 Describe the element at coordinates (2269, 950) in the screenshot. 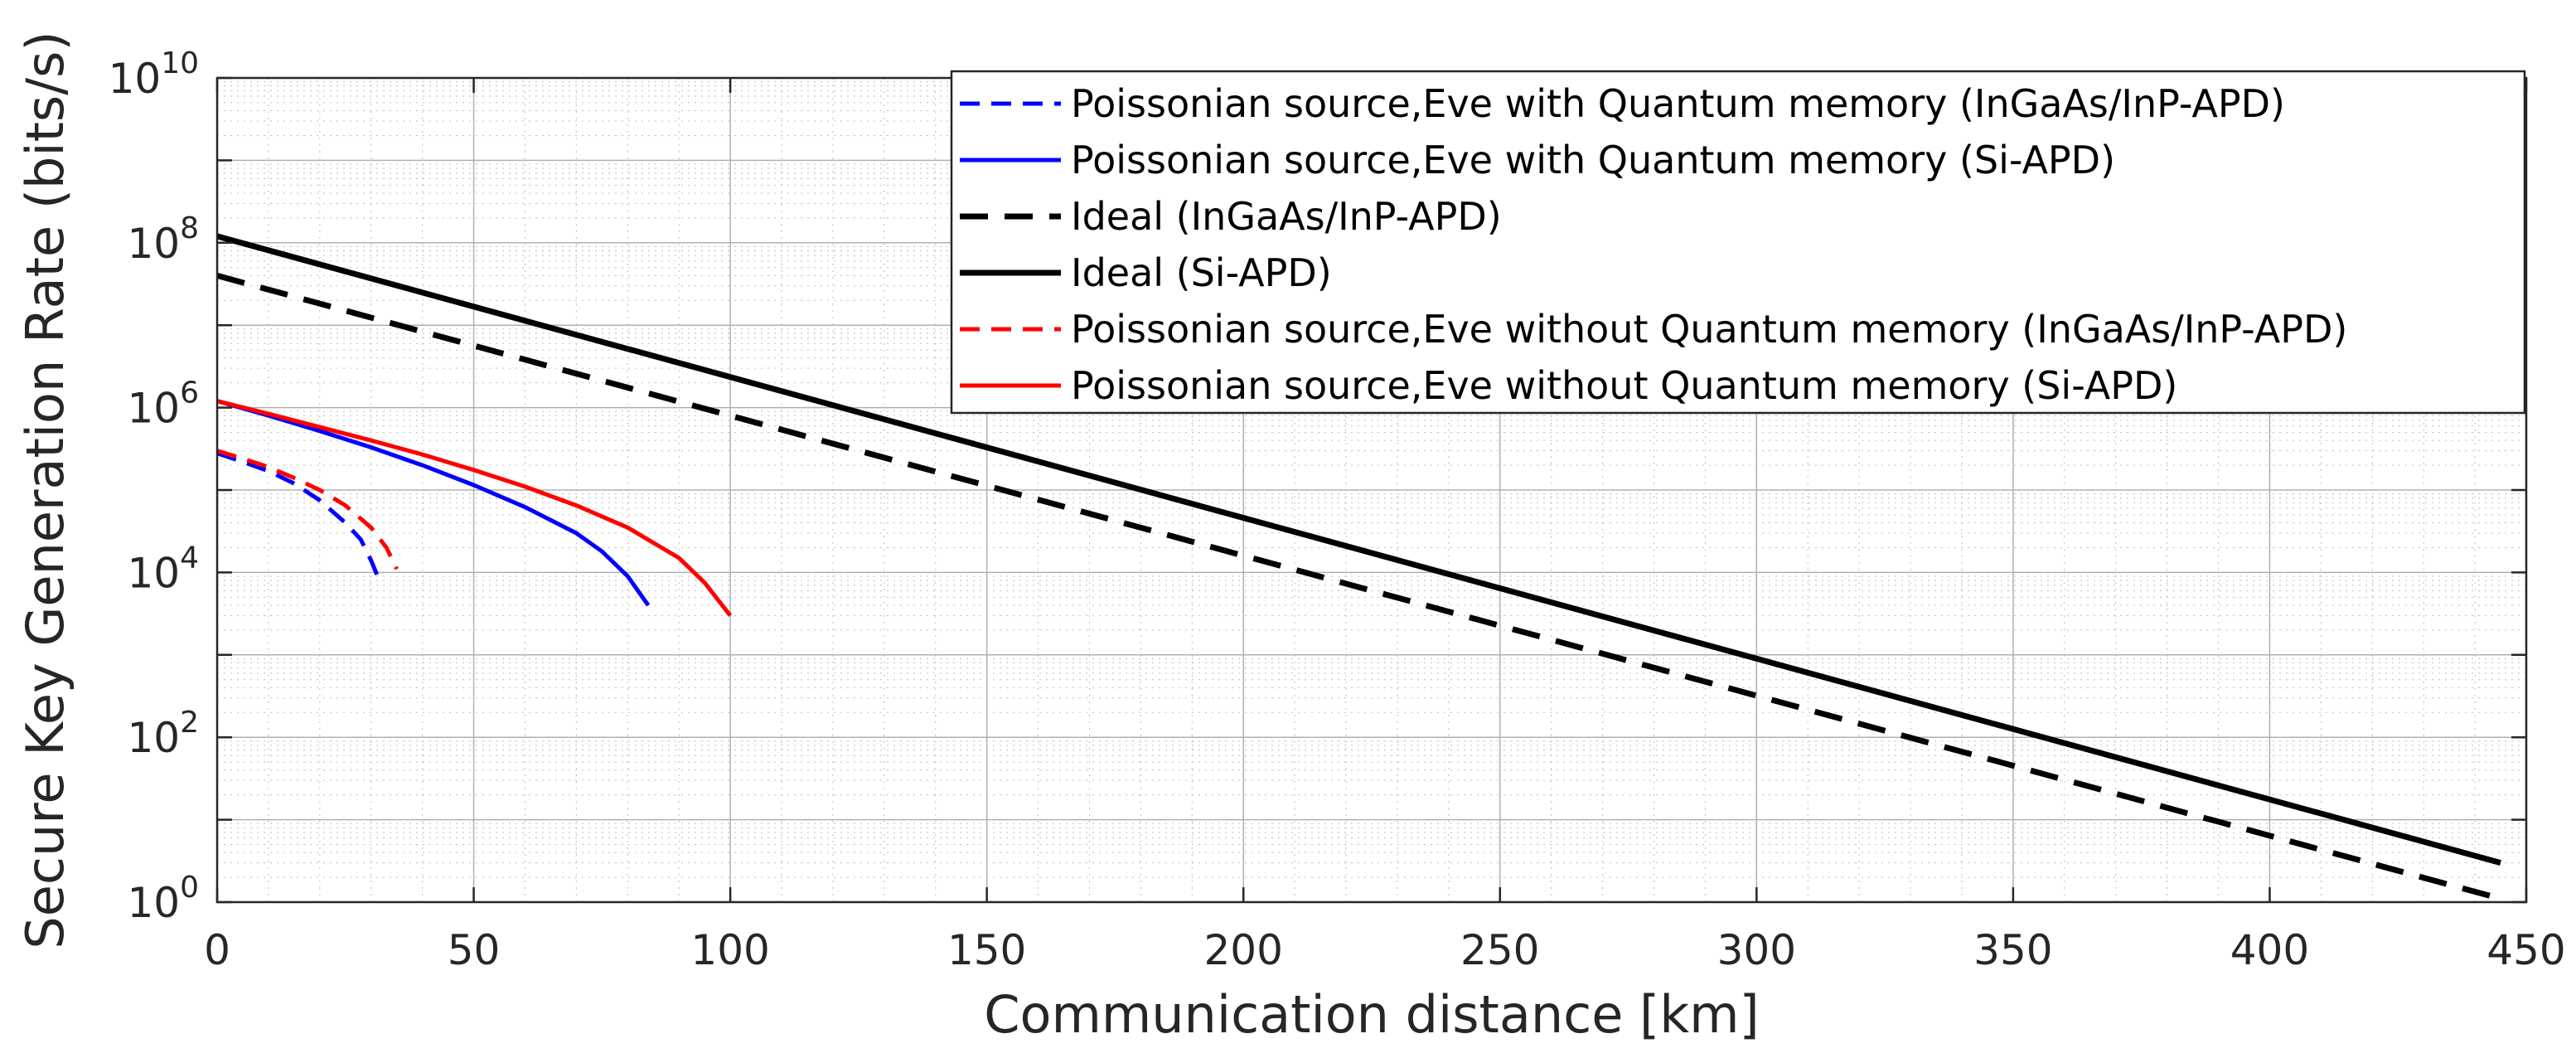

I see `x-tick-label: 400` at that location.